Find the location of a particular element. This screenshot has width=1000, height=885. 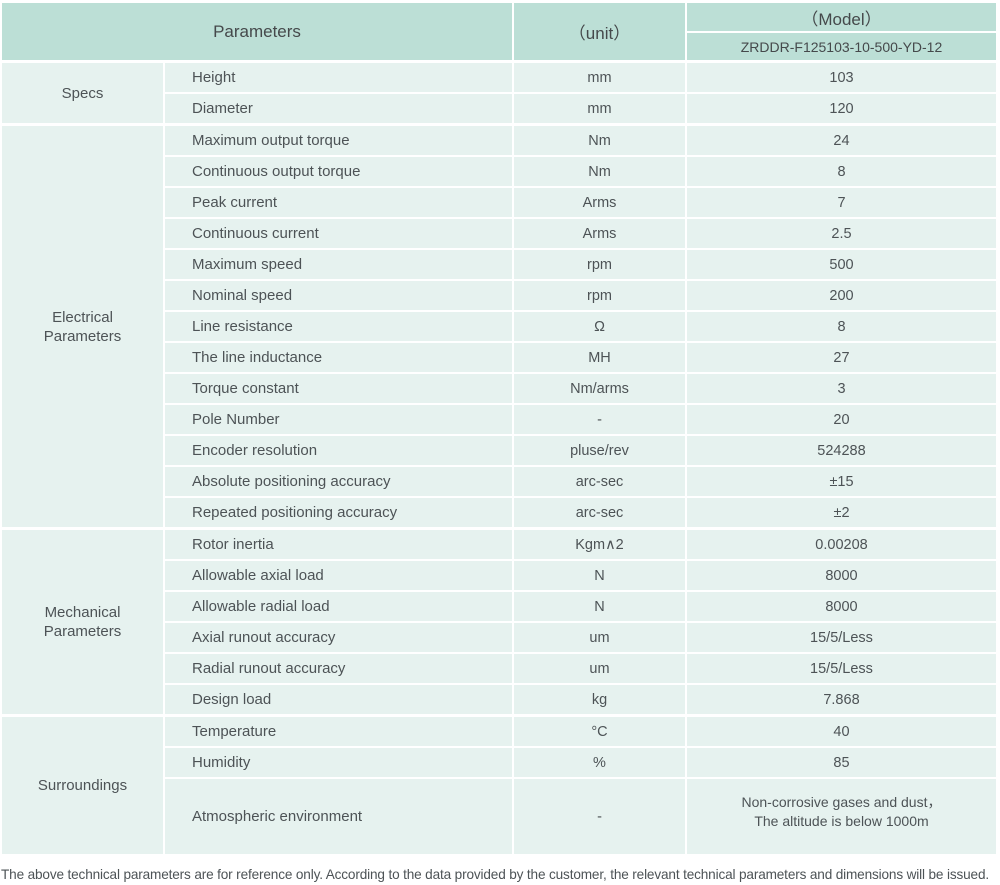

param-name-cell: Nominal speed is located at coordinates (338, 295).